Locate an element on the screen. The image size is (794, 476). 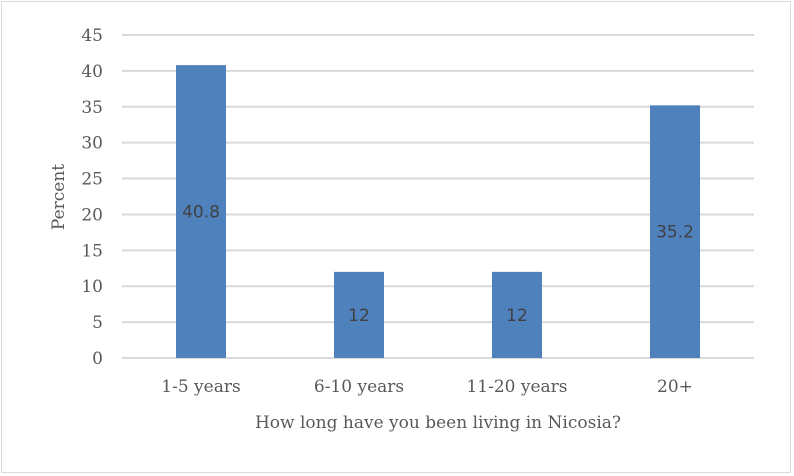
y-tick-label: 35 is located at coordinates (92, 108).